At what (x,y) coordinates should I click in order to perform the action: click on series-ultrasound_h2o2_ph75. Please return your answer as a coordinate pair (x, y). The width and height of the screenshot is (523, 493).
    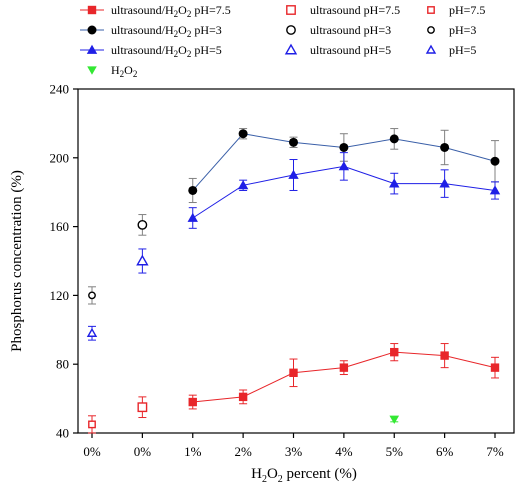
    Looking at the image, I should click on (344, 376).